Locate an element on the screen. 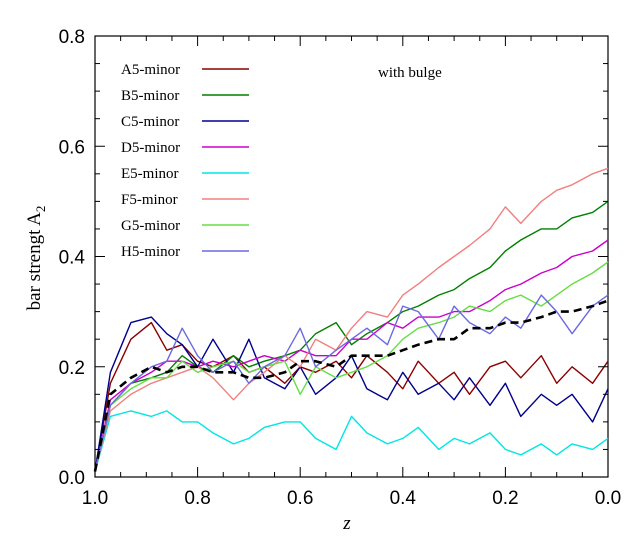 The height and width of the screenshot is (550, 629). legend-label-a5-minor: A5-minor is located at coordinates (150, 70).